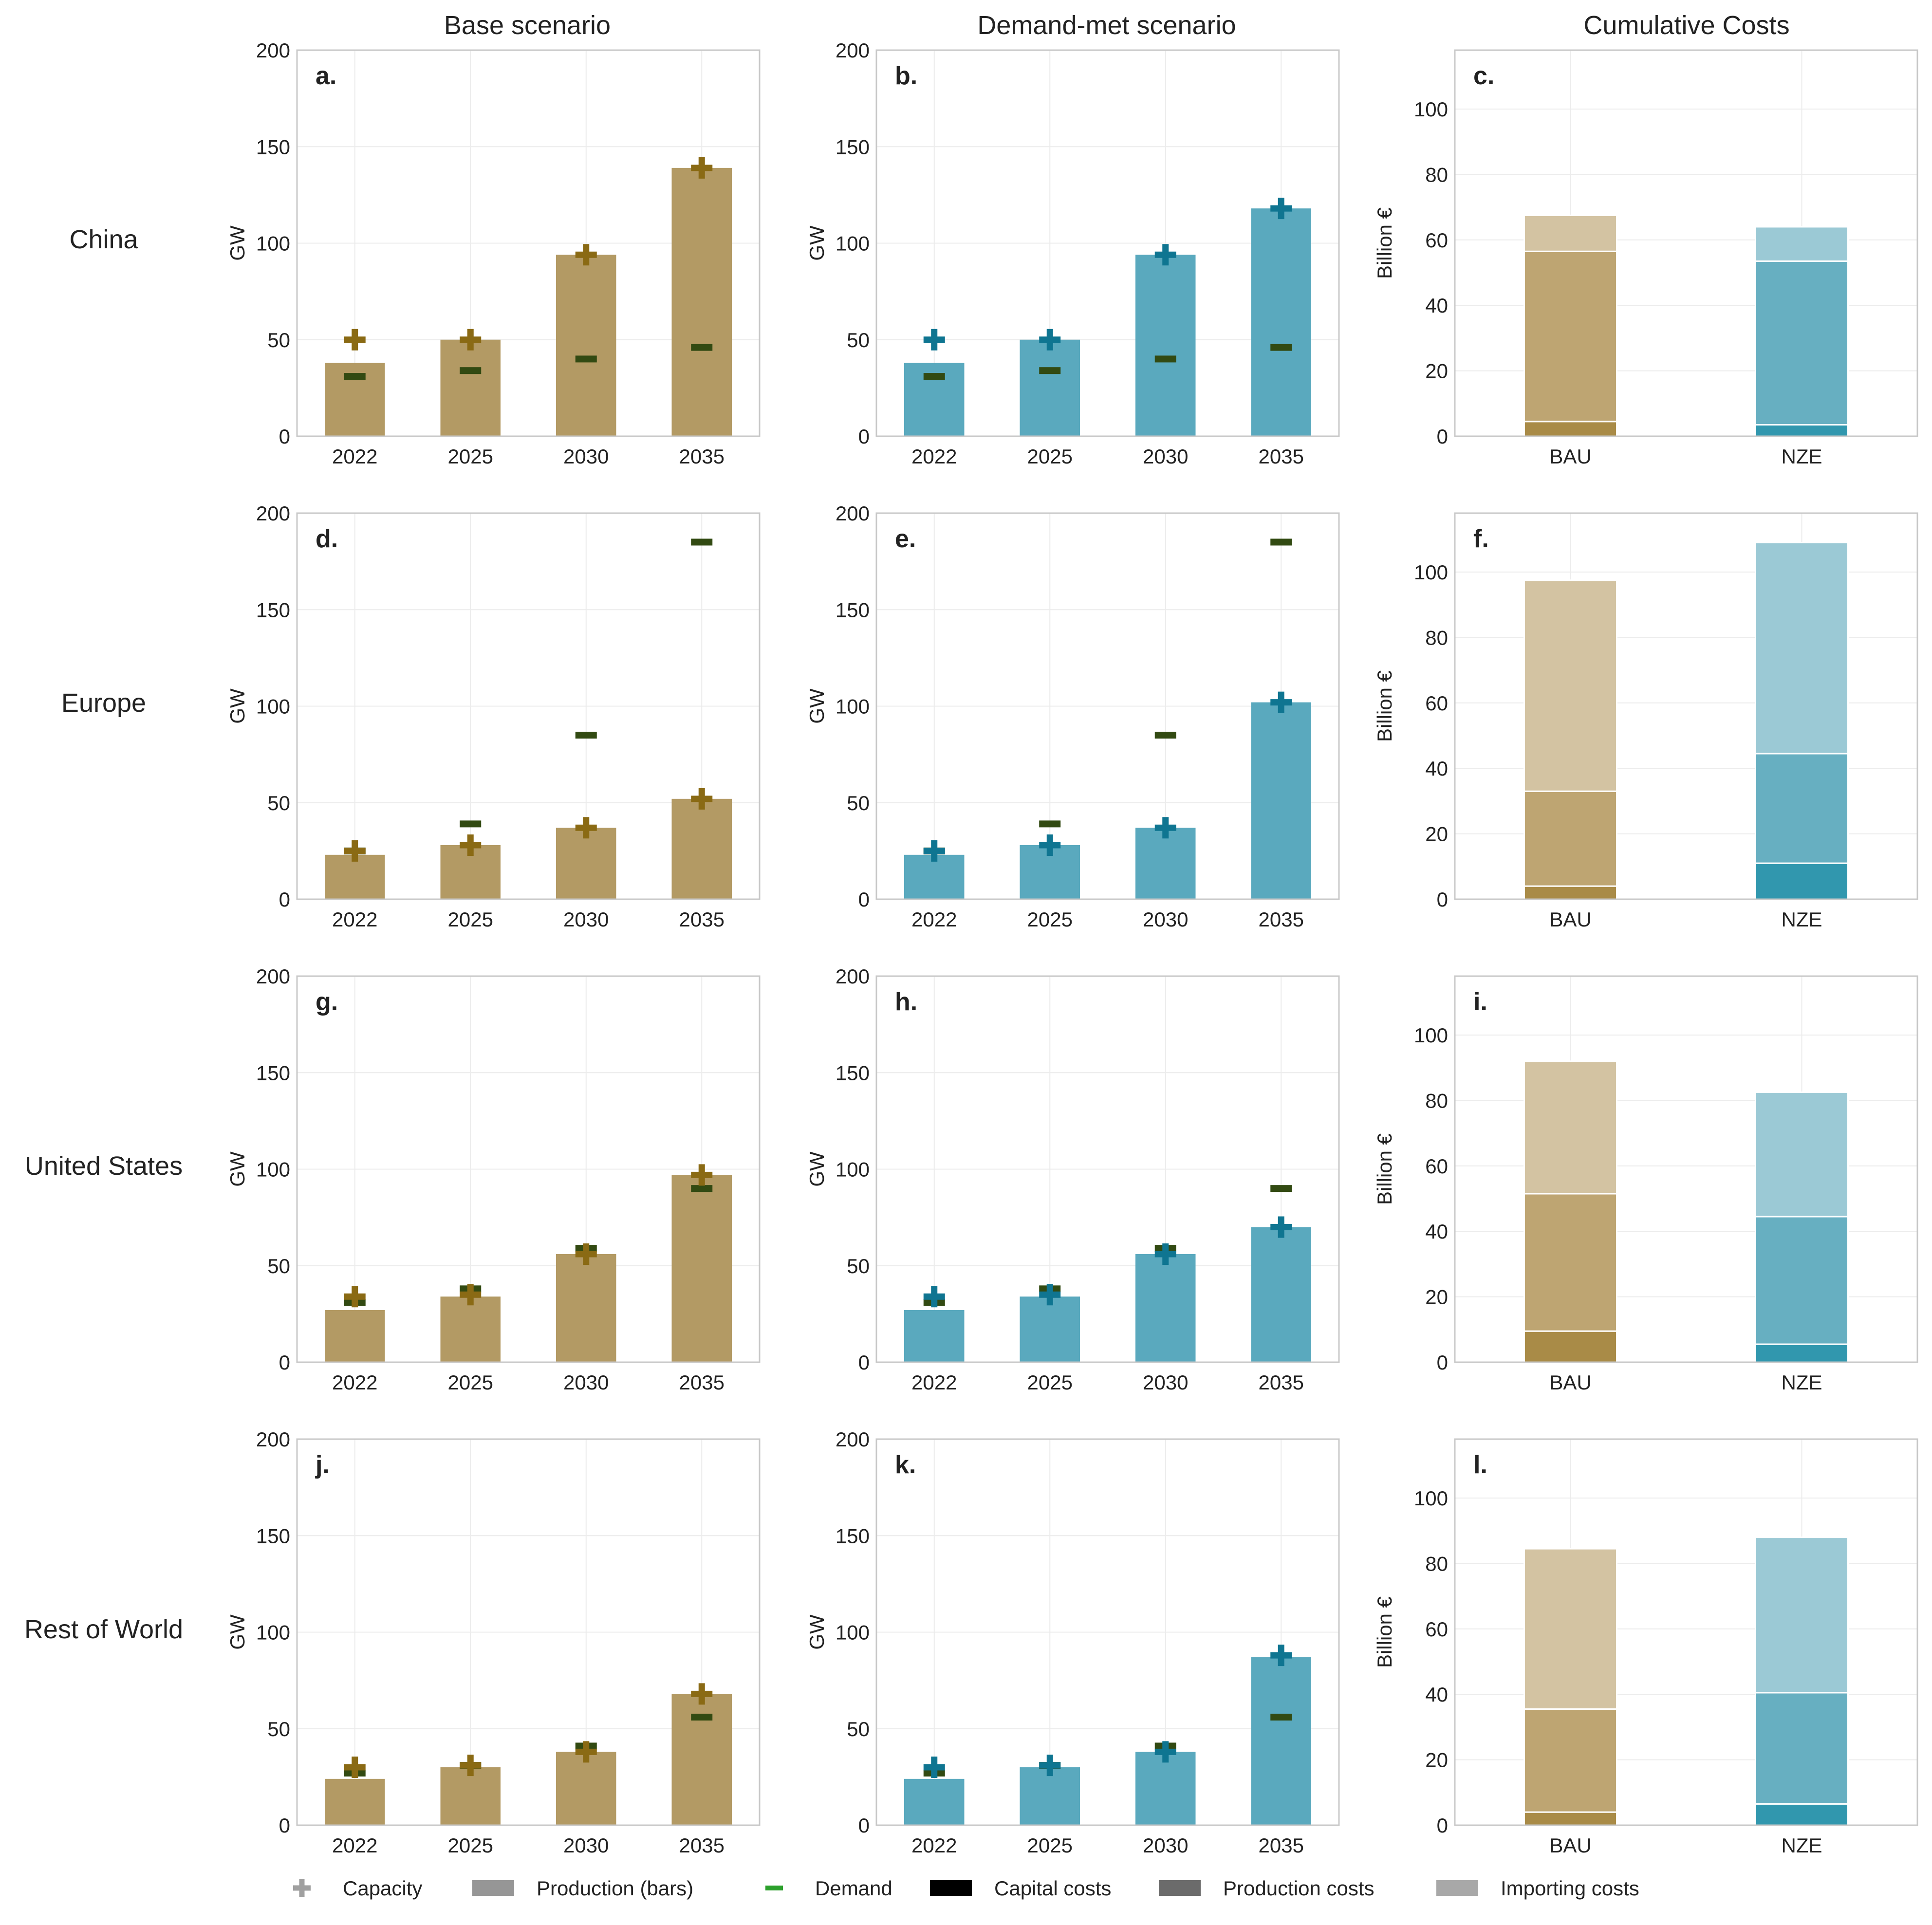 The height and width of the screenshot is (1925, 1932). Describe the element at coordinates (1570, 1262) in the screenshot. I see `cost-bar-BAU-production-costs` at that location.